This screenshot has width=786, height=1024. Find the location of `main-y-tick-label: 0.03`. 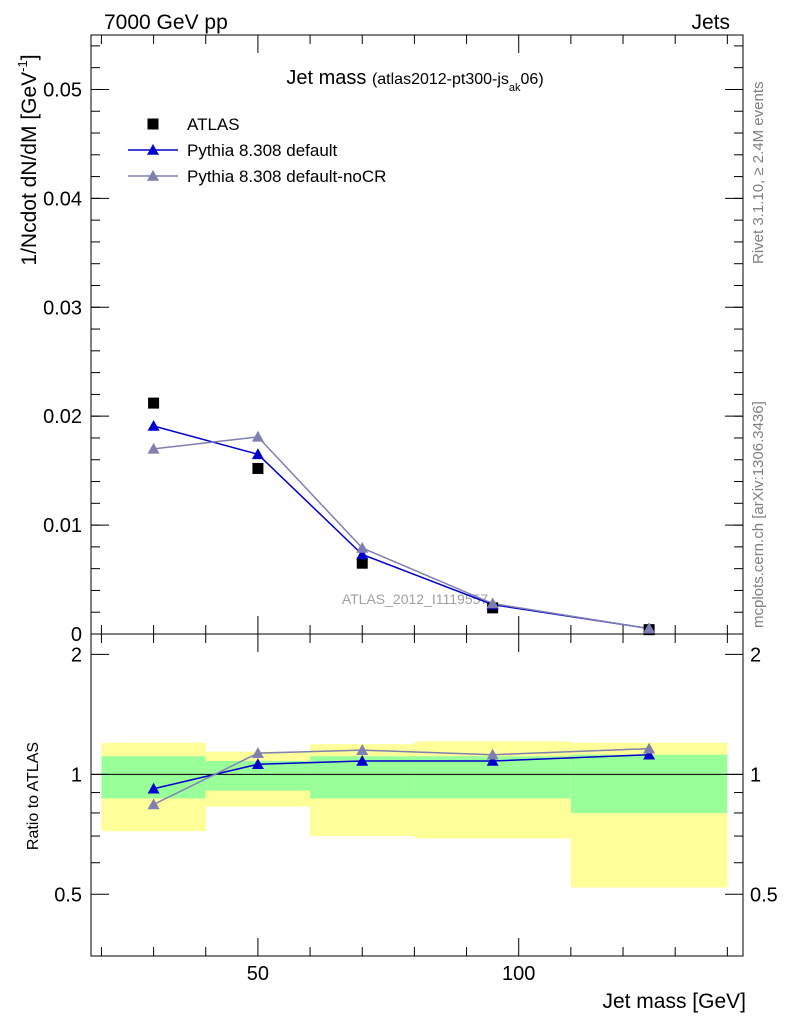

main-y-tick-label: 0.03 is located at coordinates (62, 308).